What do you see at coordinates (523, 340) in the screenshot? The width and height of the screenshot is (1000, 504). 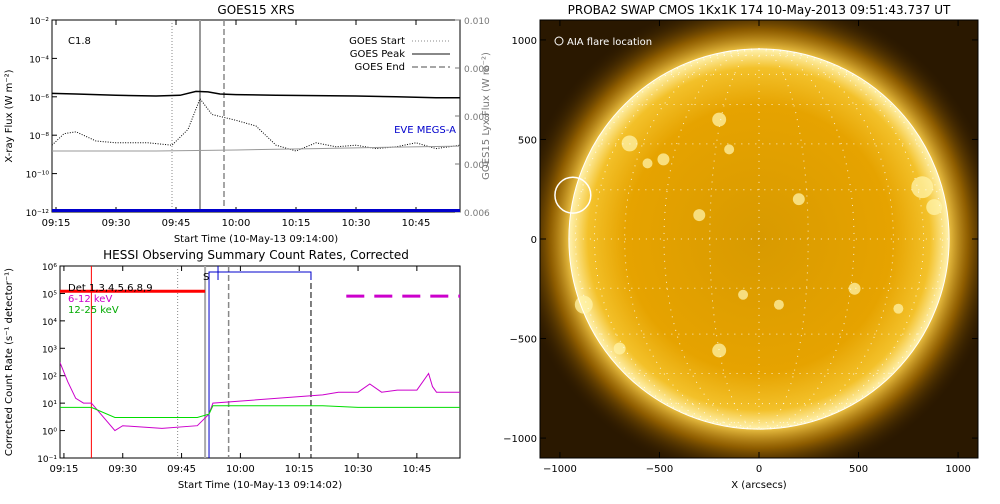 I see `y-tick-label: −500` at bounding box center [523, 340].